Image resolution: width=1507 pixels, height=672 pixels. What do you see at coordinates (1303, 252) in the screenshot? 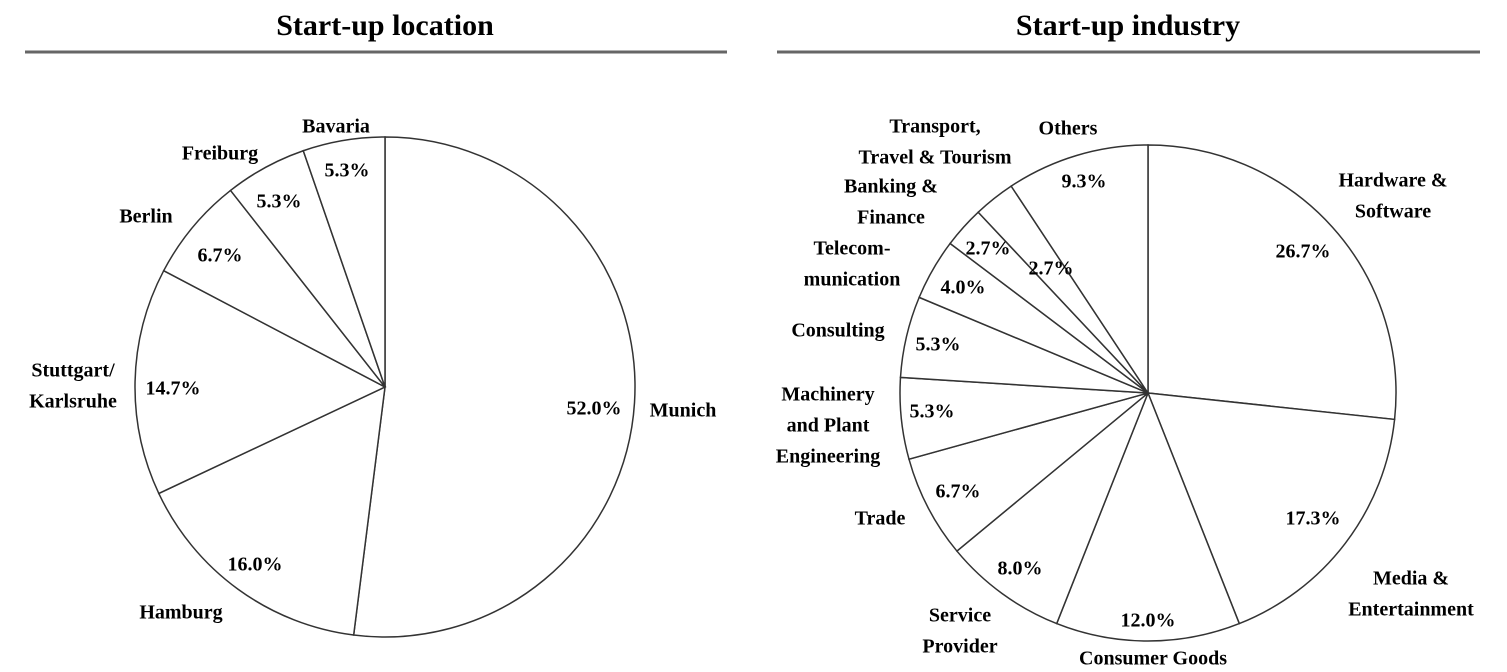
I see `value-label: 26.7%` at bounding box center [1303, 252].